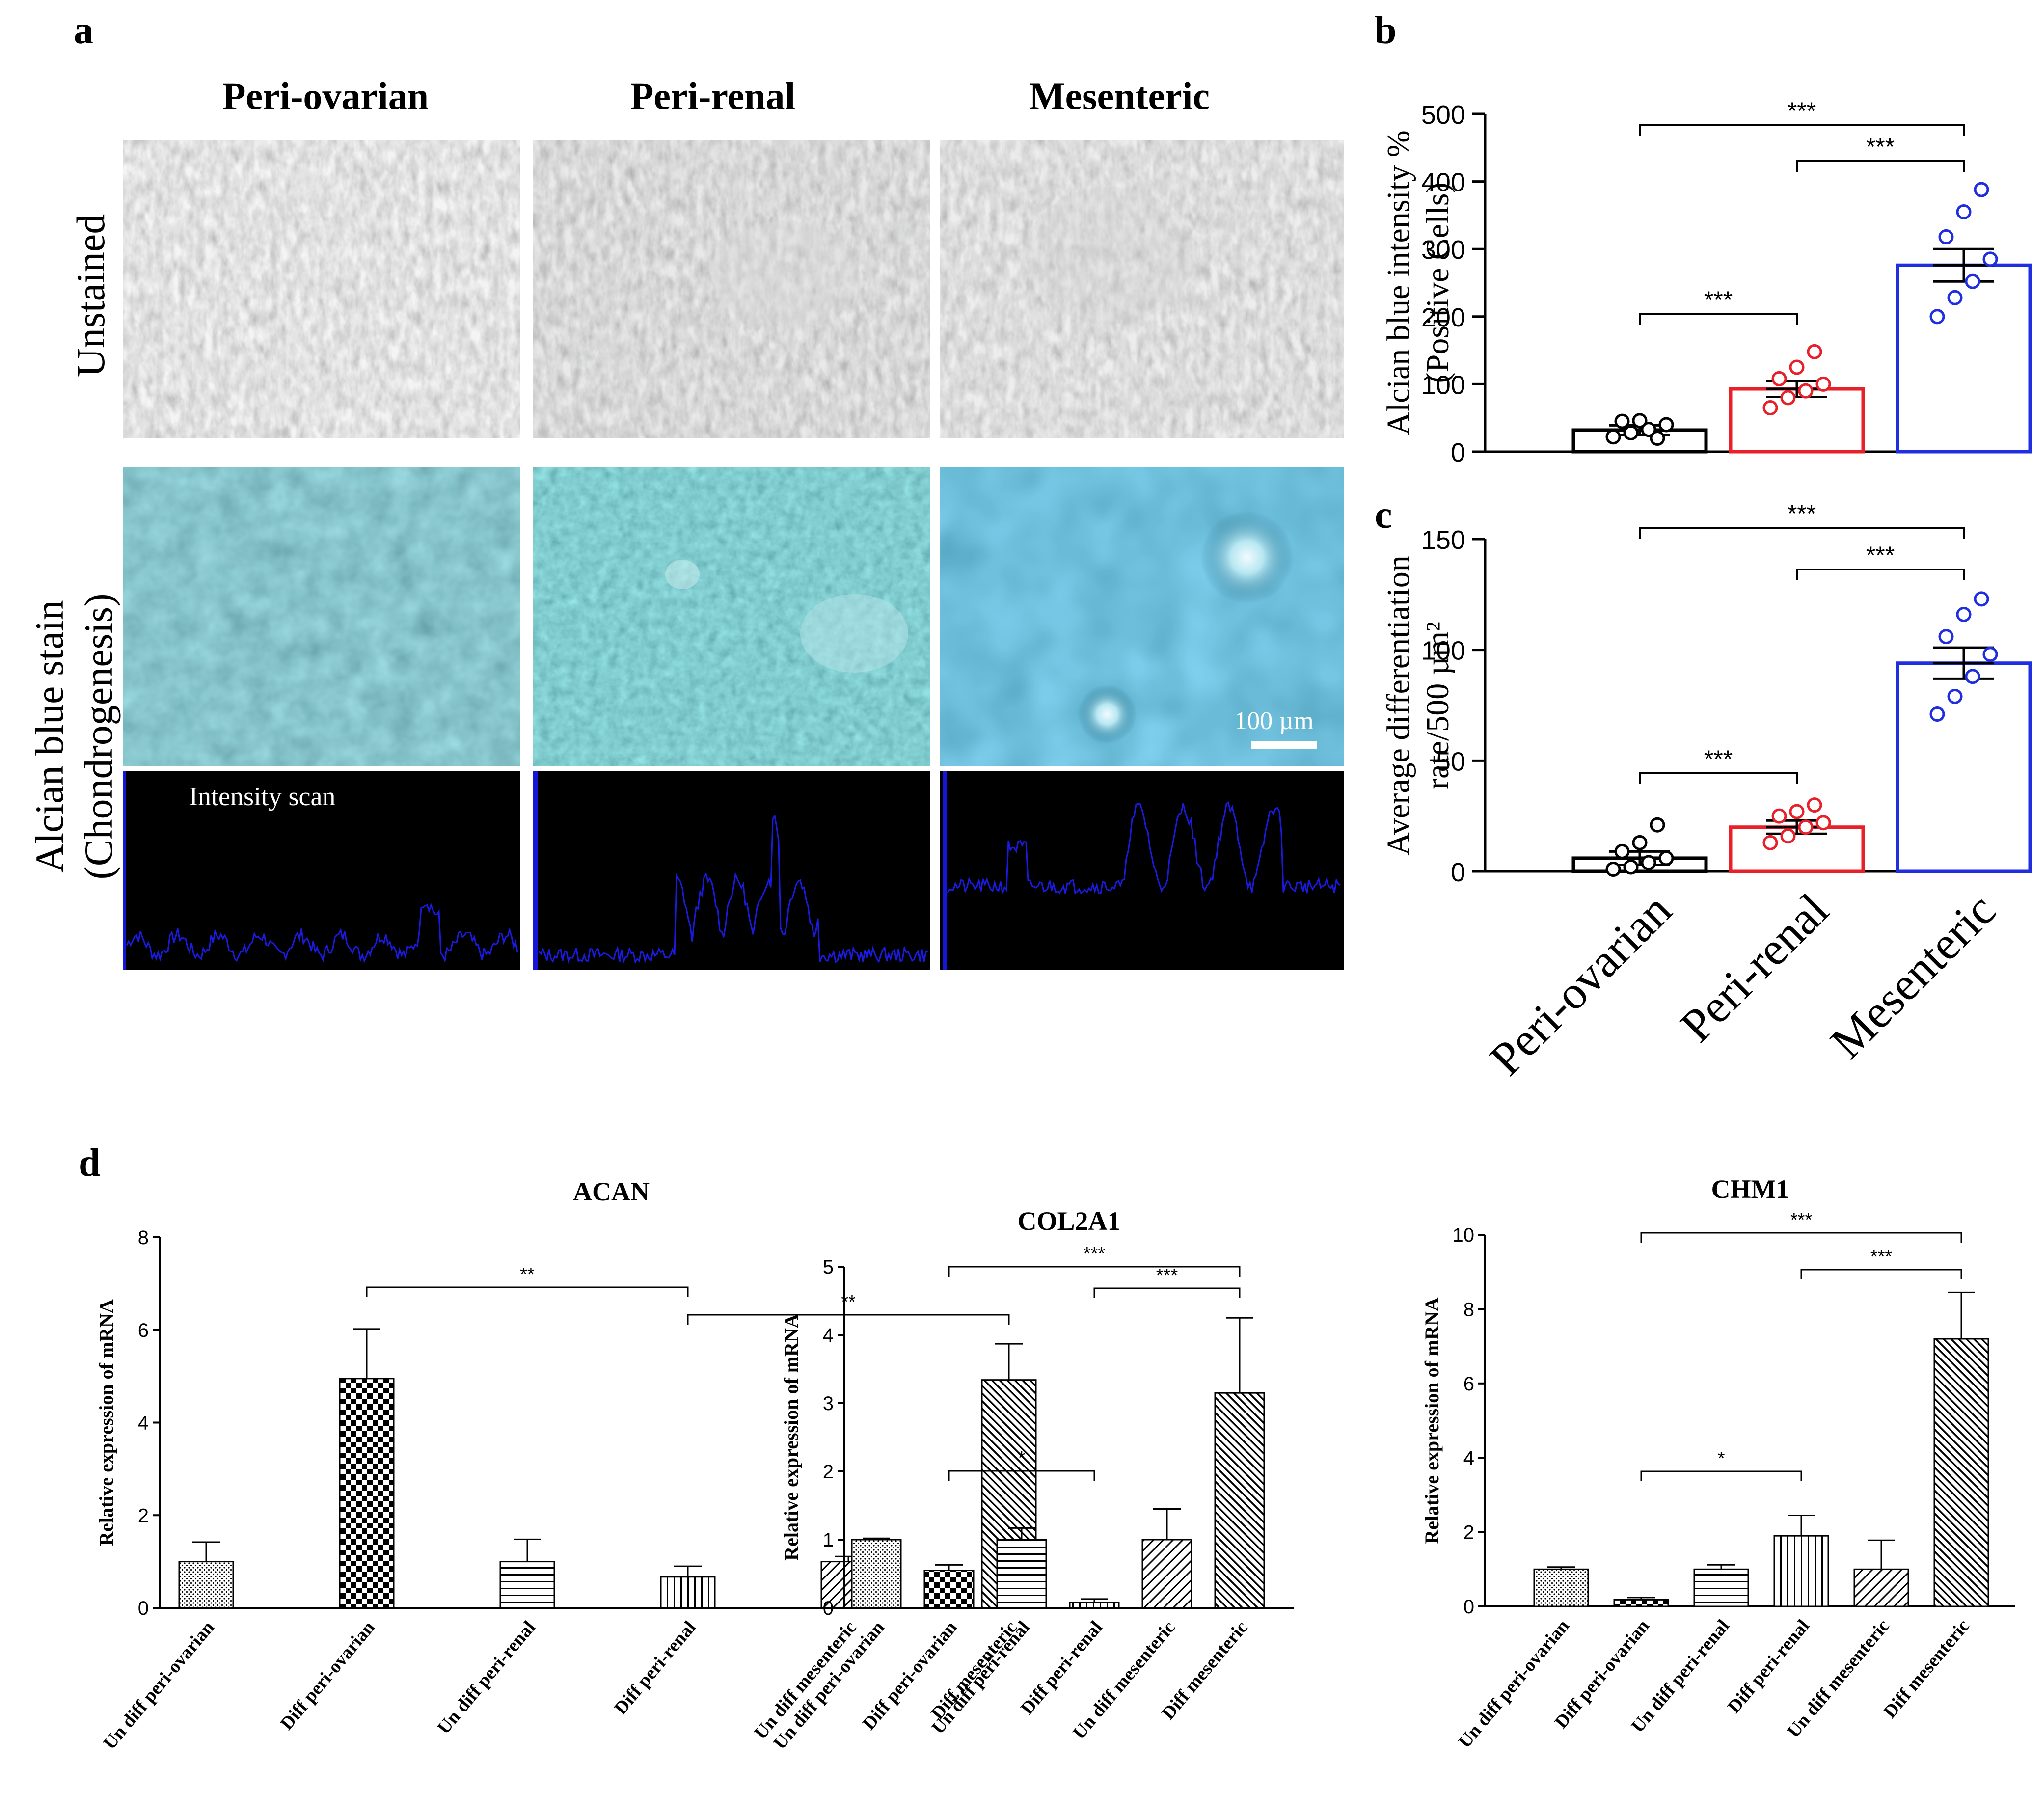 This screenshot has width=2032, height=1820. I want to click on column-title-peri-ovarian: Peri-ovarian, so click(326, 96).